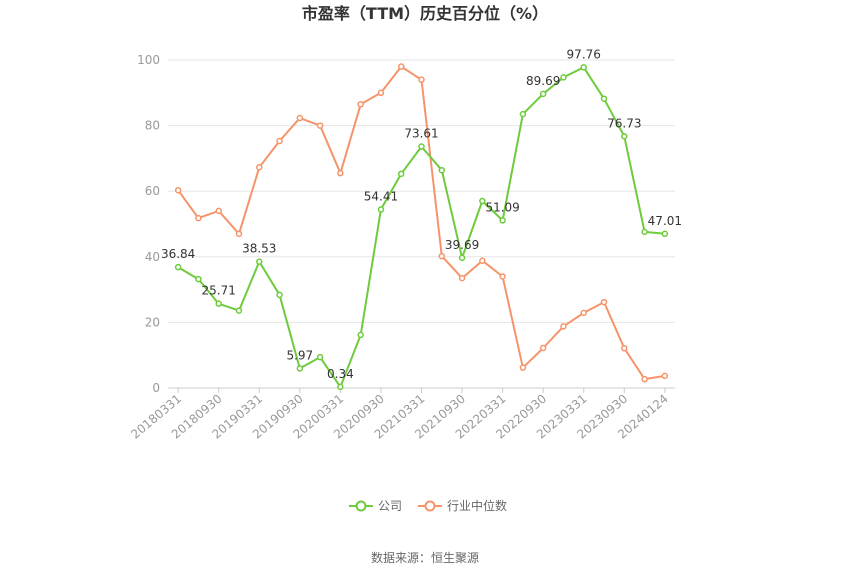 Image resolution: width=850 pixels, height=574 pixels. I want to click on data-label: 5.97, so click(299, 355).